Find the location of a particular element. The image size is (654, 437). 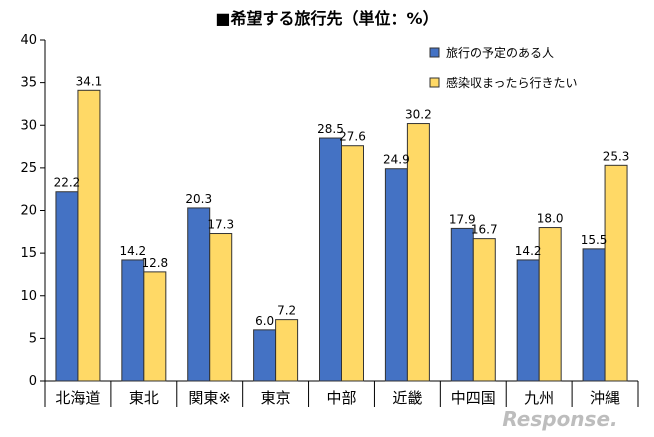

data-label: 15.5 is located at coordinates (594, 240).